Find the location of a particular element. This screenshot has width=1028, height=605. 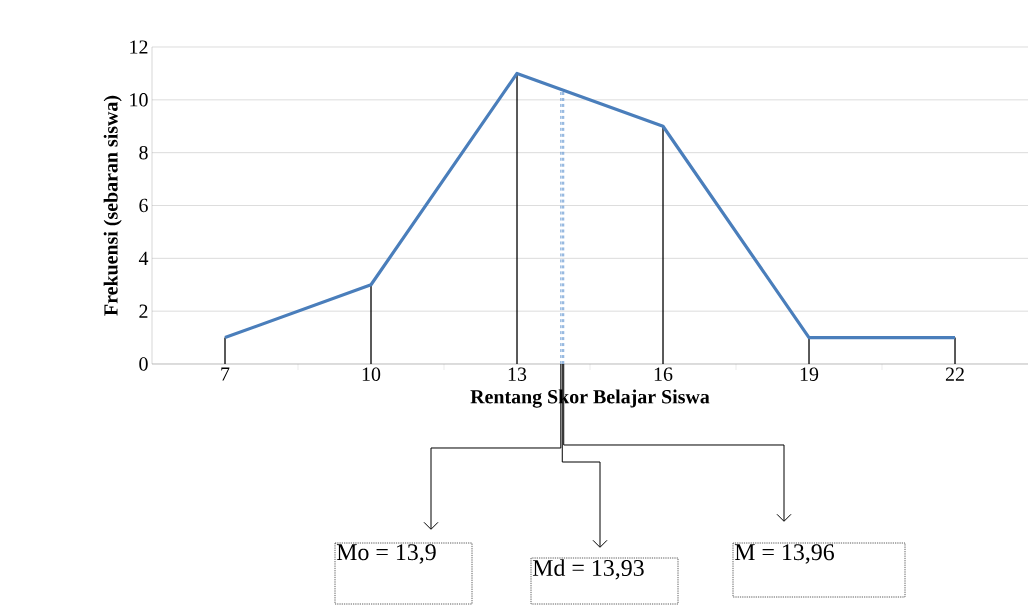

x-tick-label: 16 is located at coordinates (663, 374).